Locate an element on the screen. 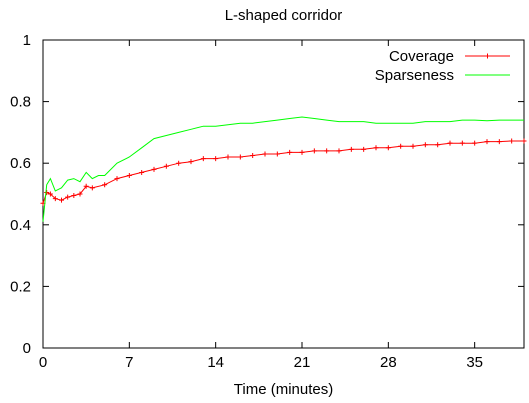 The image size is (529, 403). y-tick-label: 0.6 is located at coordinates (20, 163).